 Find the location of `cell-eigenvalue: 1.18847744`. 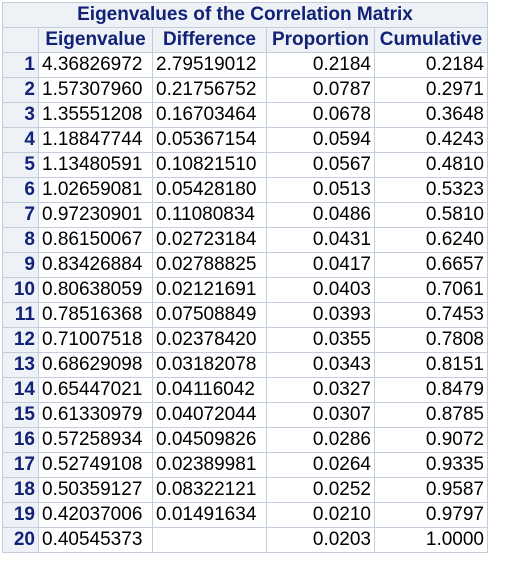

cell-eigenvalue: 1.18847744 is located at coordinates (95, 140).